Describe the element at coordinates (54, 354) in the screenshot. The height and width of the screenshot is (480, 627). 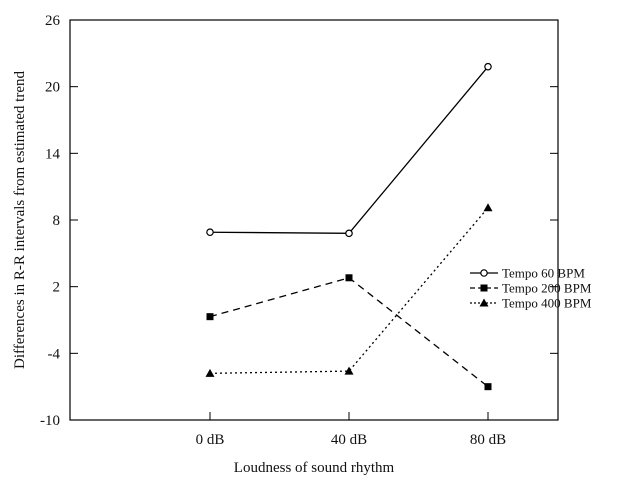
I see `y-tick-label: -4` at that location.